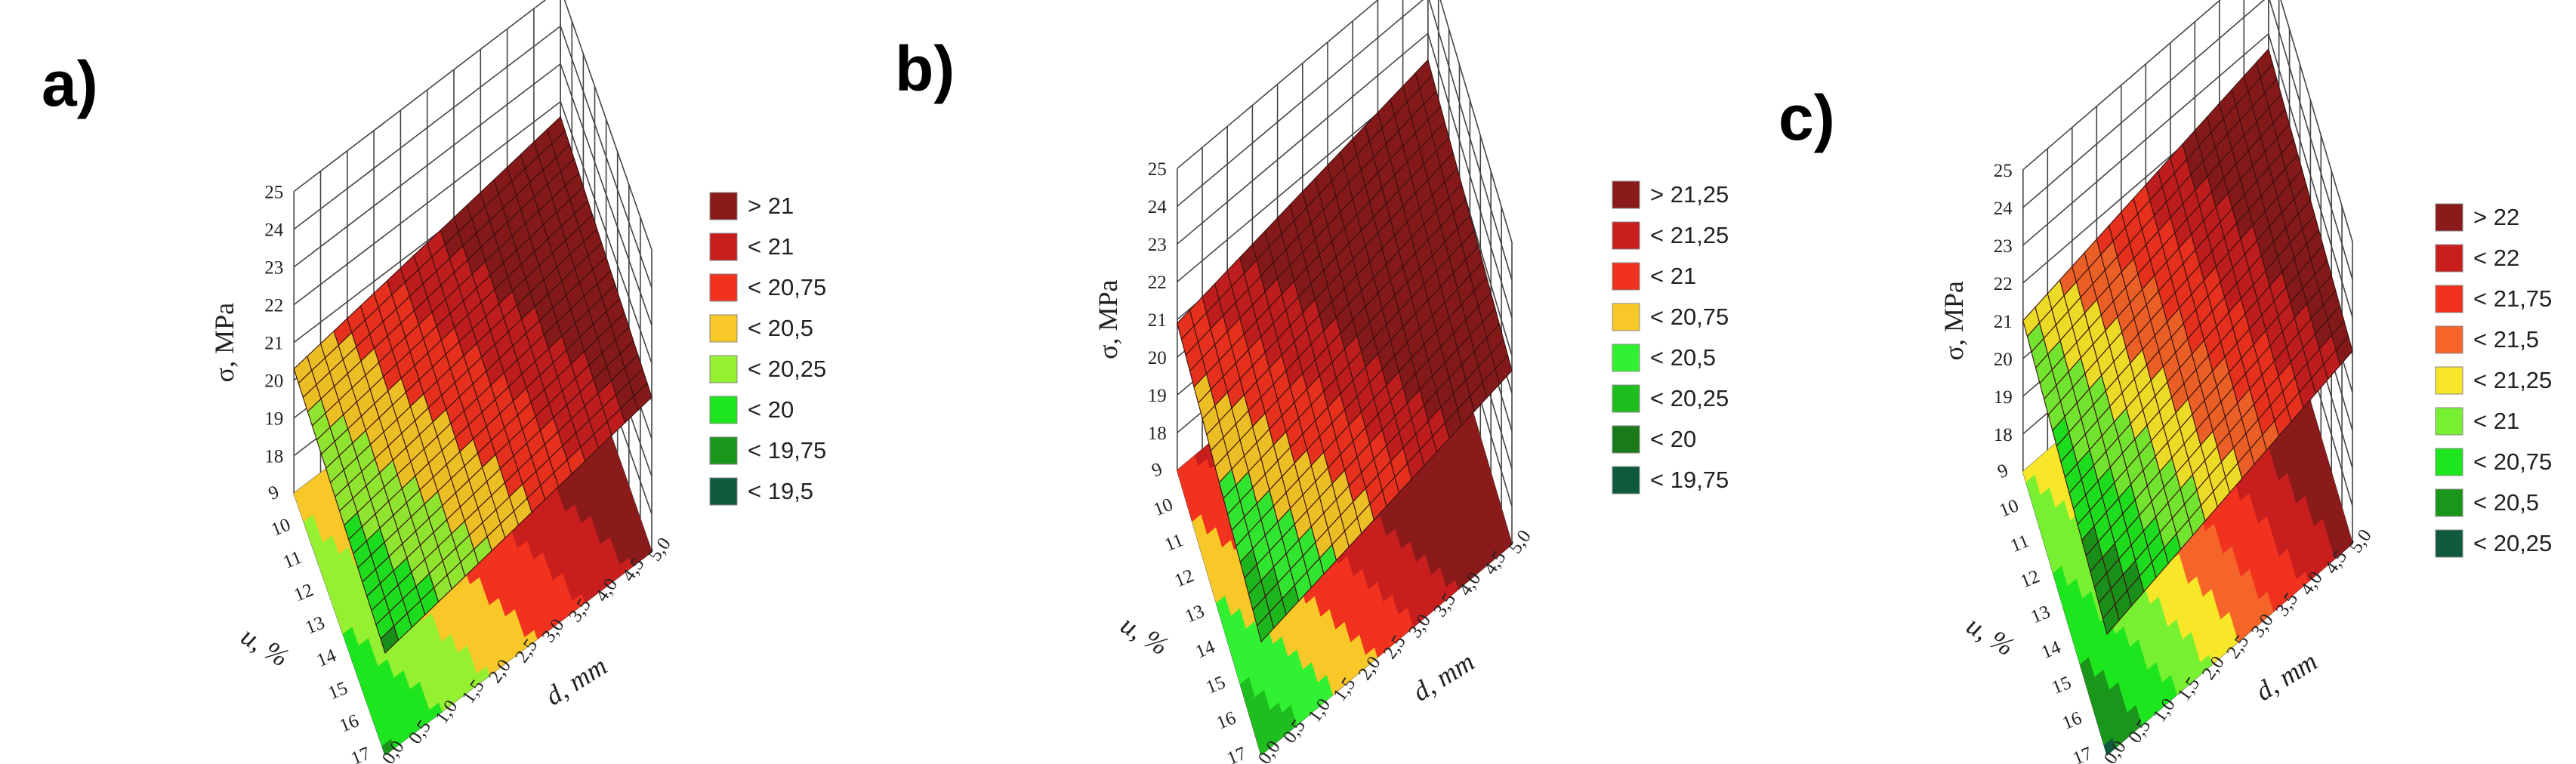  What do you see at coordinates (1144, 635) in the screenshot?
I see `x-axis-label: u, %` at bounding box center [1144, 635].